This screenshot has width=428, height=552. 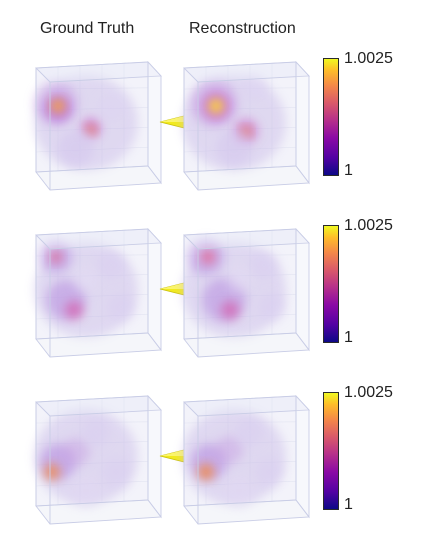 I want to click on ground-truth-title: Ground Truth, so click(x=87, y=28).